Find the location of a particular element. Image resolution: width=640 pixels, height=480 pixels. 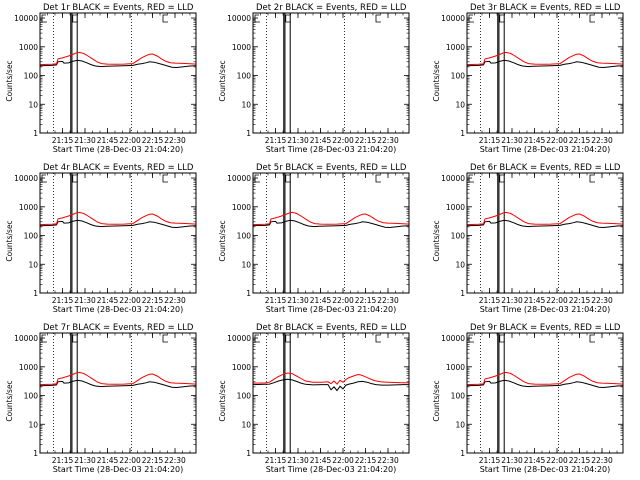

panel-title: Det 5r BLACK = Events, RED = LLD is located at coordinates (331, 168).